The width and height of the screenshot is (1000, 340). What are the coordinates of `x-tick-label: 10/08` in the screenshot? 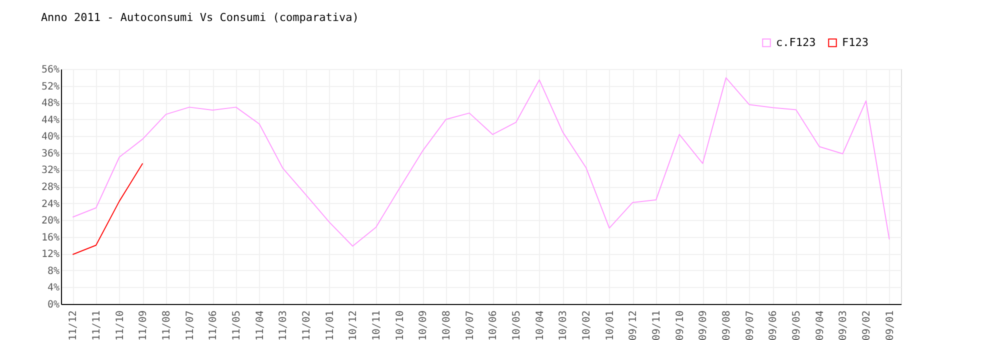 It's located at (447, 325).